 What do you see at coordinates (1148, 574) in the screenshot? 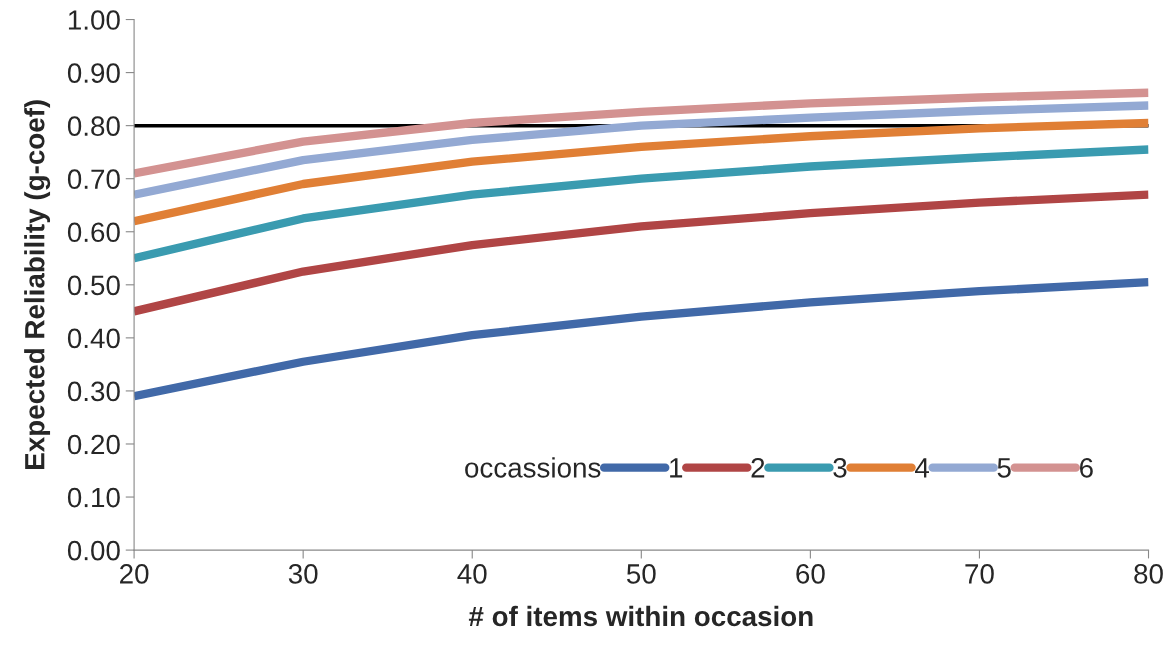
I see `x-tick-label: 80` at bounding box center [1148, 574].